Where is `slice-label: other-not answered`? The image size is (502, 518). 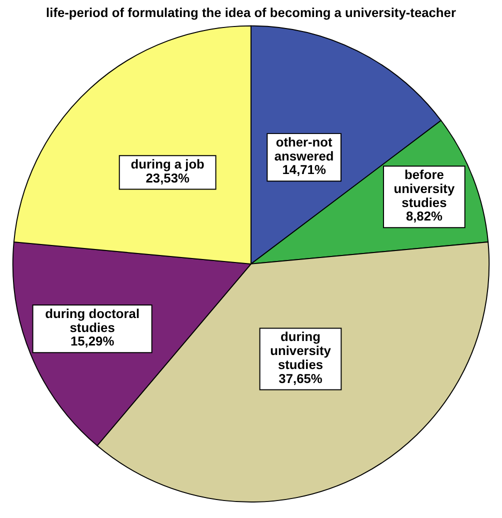 slice-label: other-not answered is located at coordinates (304, 149).